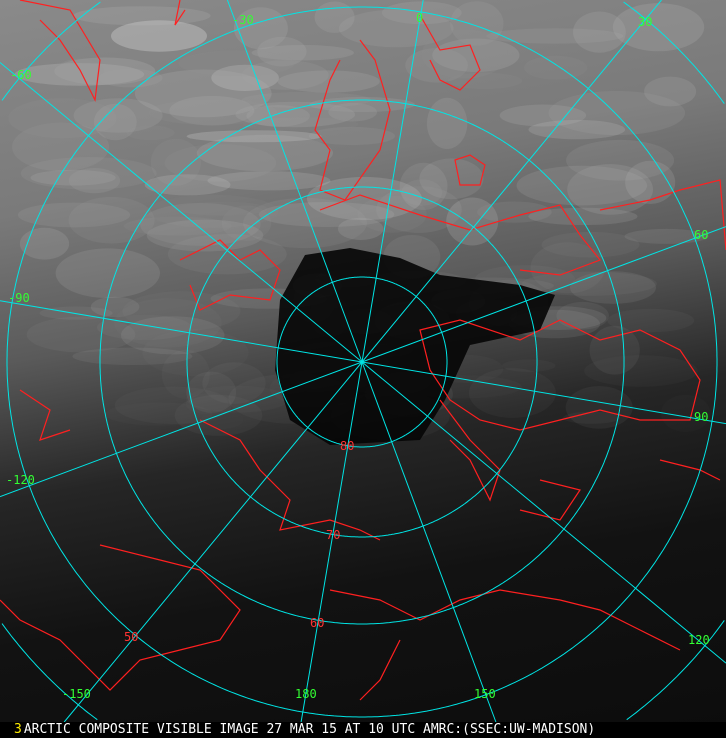 The height and width of the screenshot is (738, 726). I want to click on latitude-circle, so click(362, 362).